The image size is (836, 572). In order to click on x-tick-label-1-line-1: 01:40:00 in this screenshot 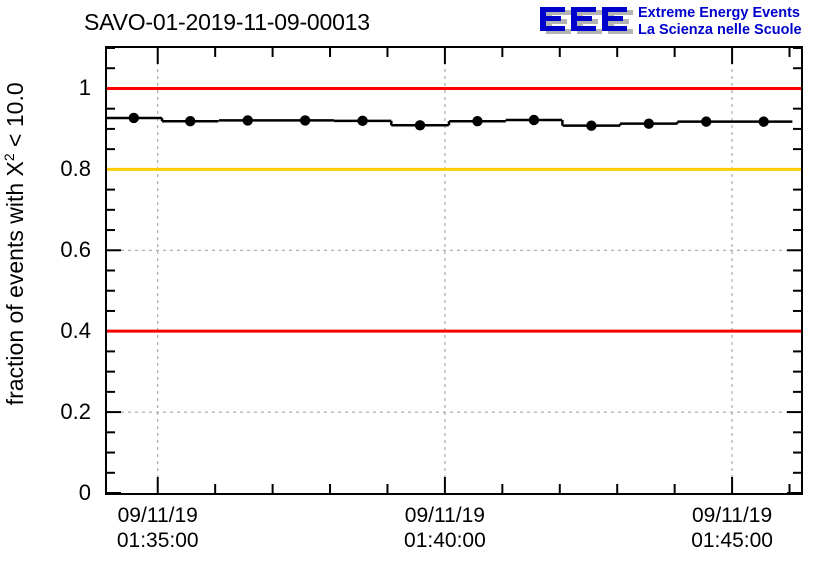, I will do `click(445, 540)`.